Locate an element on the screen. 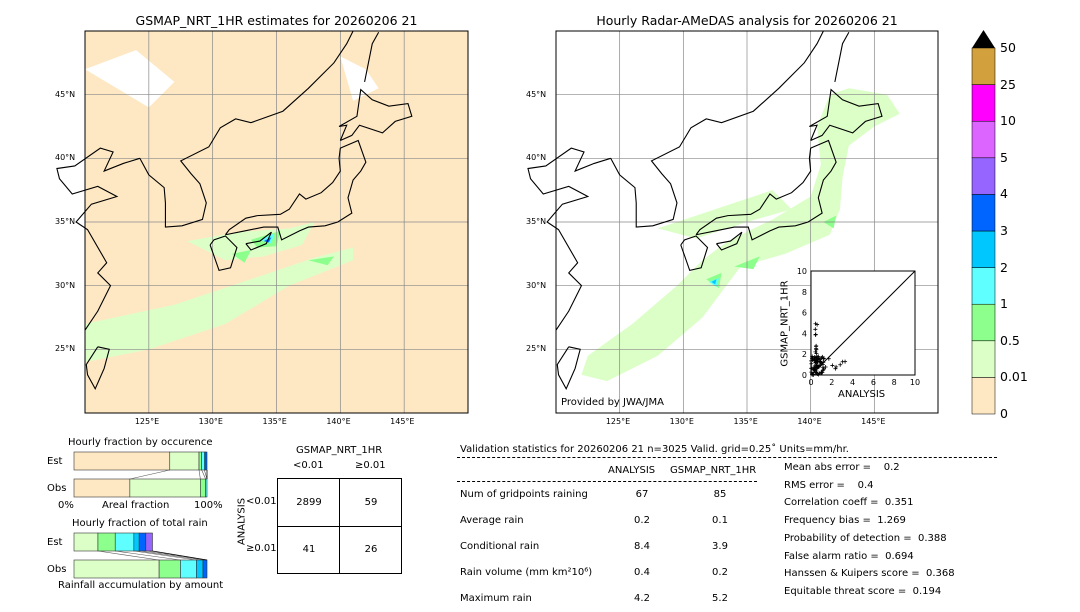 This screenshot has width=1080, height=612. lat-tick-label: 35°N is located at coordinates (536, 221).